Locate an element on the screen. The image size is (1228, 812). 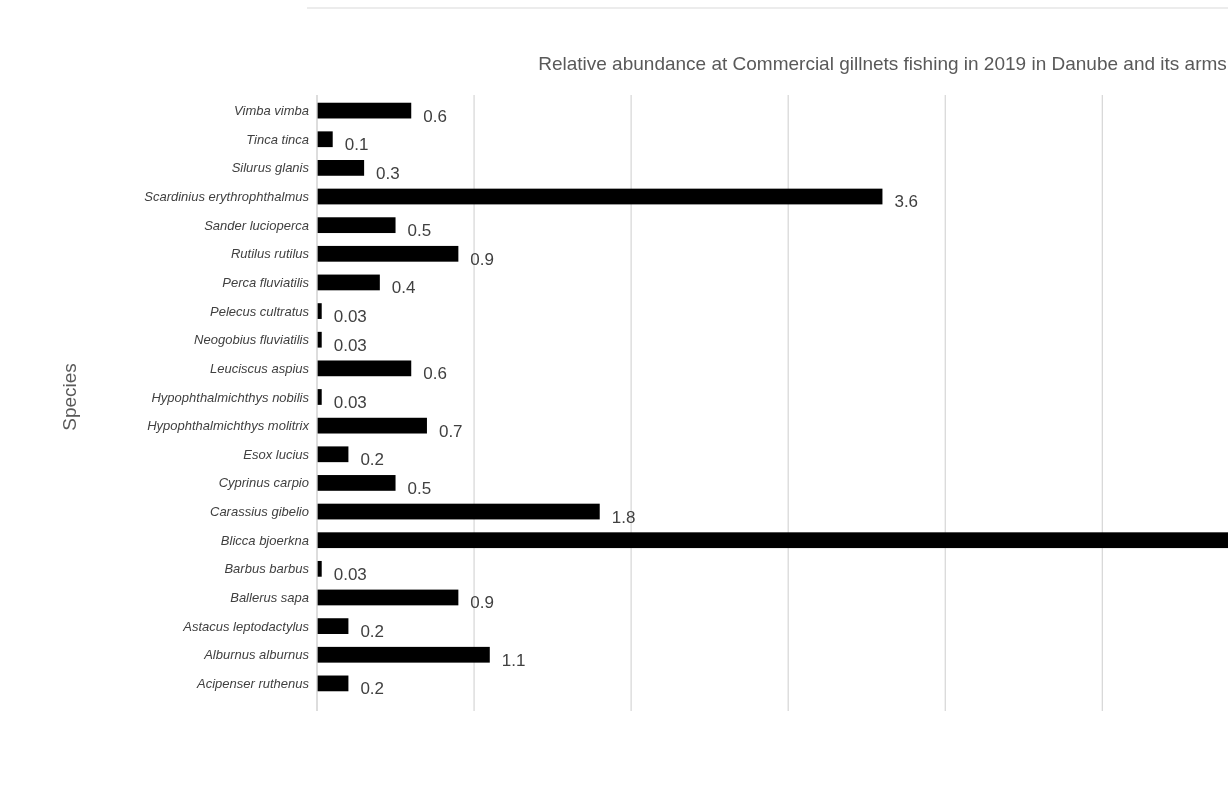
y-tick-label: Alburnus alburnus is located at coordinates (256, 655).